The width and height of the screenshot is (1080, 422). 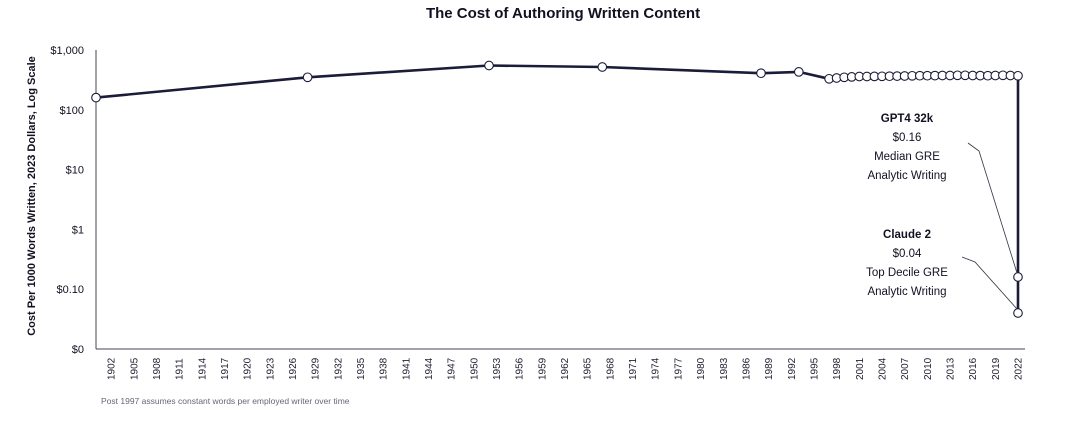 What do you see at coordinates (907, 138) in the screenshot?
I see `annotation-gpt4-price: $0.16` at bounding box center [907, 138].